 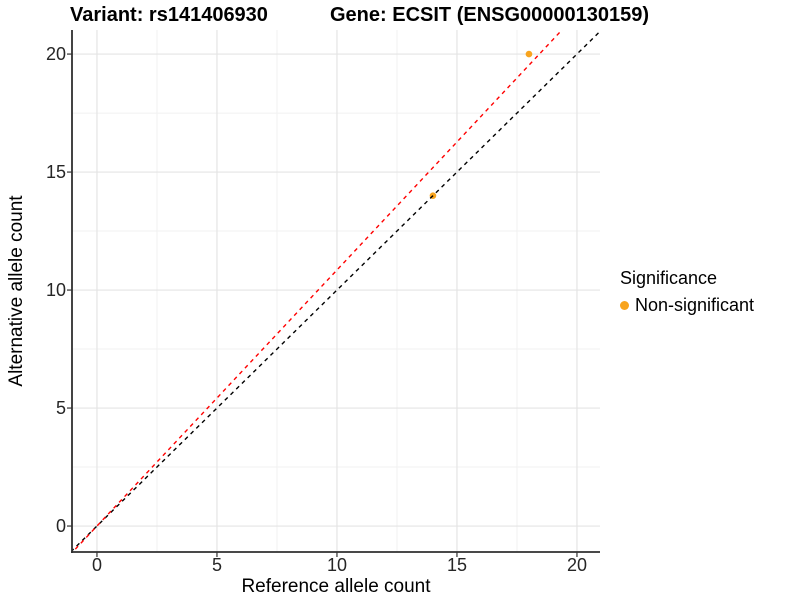 I want to click on y-axis-title: Alternative allele count, so click(x=16, y=291).